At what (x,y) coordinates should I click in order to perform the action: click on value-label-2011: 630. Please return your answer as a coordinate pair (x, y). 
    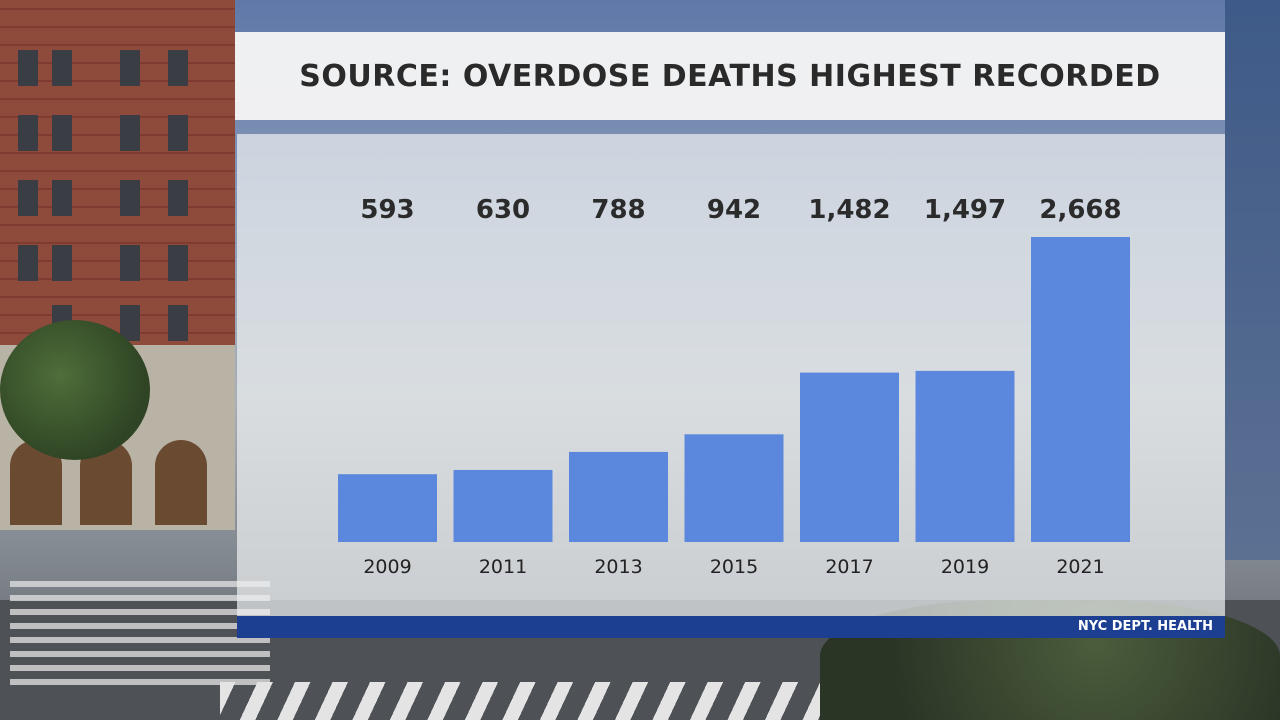
    Looking at the image, I should click on (503, 210).